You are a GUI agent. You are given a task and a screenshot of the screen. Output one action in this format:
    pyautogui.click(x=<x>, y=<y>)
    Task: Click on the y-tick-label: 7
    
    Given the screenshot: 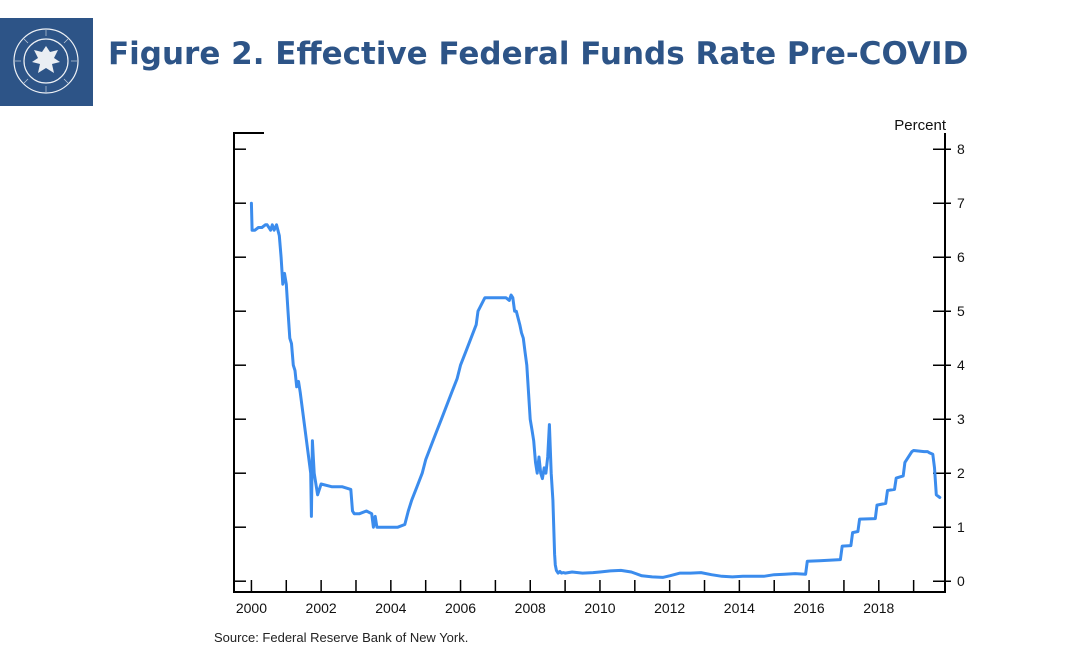 What is the action you would take?
    pyautogui.click(x=961, y=203)
    